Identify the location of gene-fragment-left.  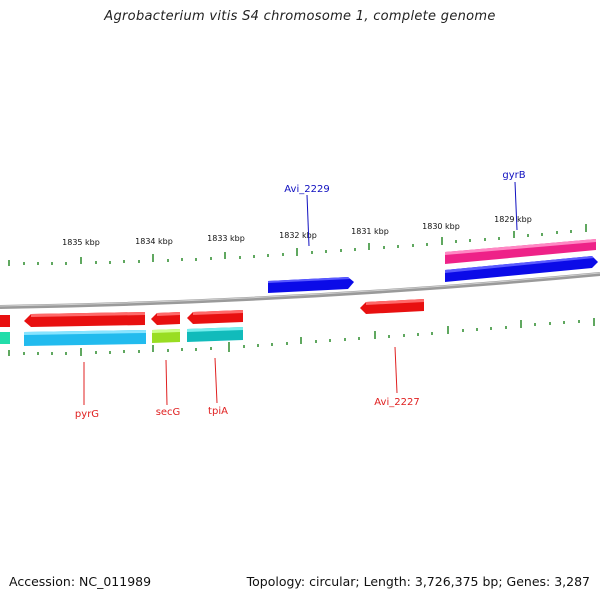
(5, 329).